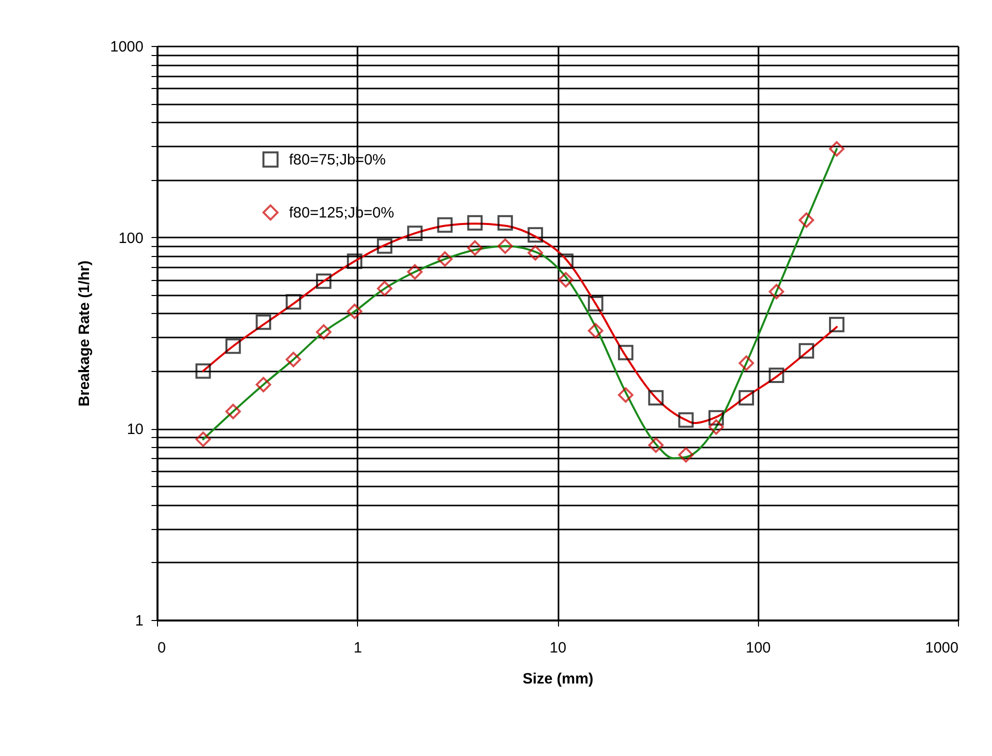  Describe the element at coordinates (358, 648) in the screenshot. I see `x-tick-label: 1` at that location.